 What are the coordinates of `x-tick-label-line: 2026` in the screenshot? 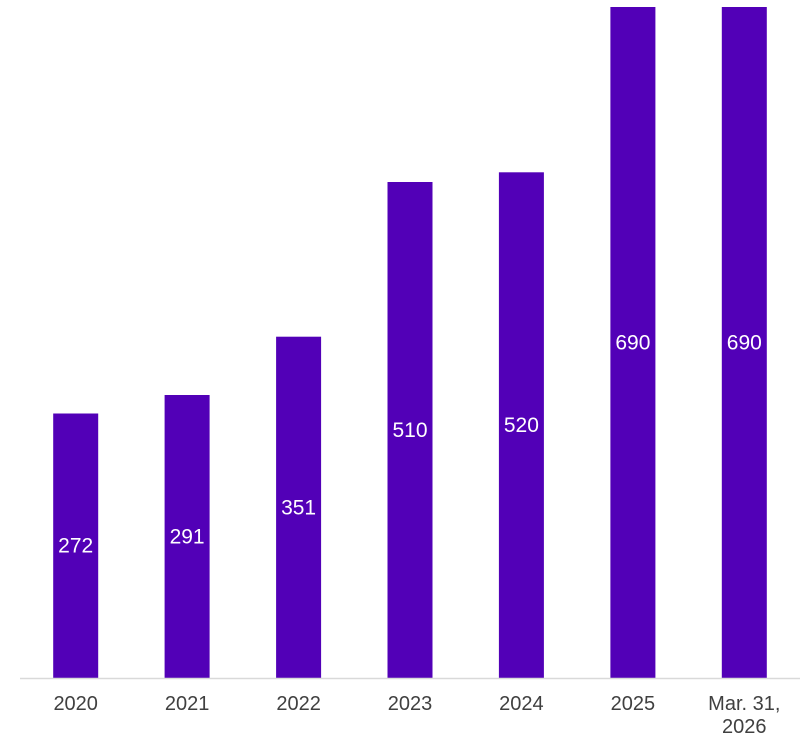 It's located at (744, 727).